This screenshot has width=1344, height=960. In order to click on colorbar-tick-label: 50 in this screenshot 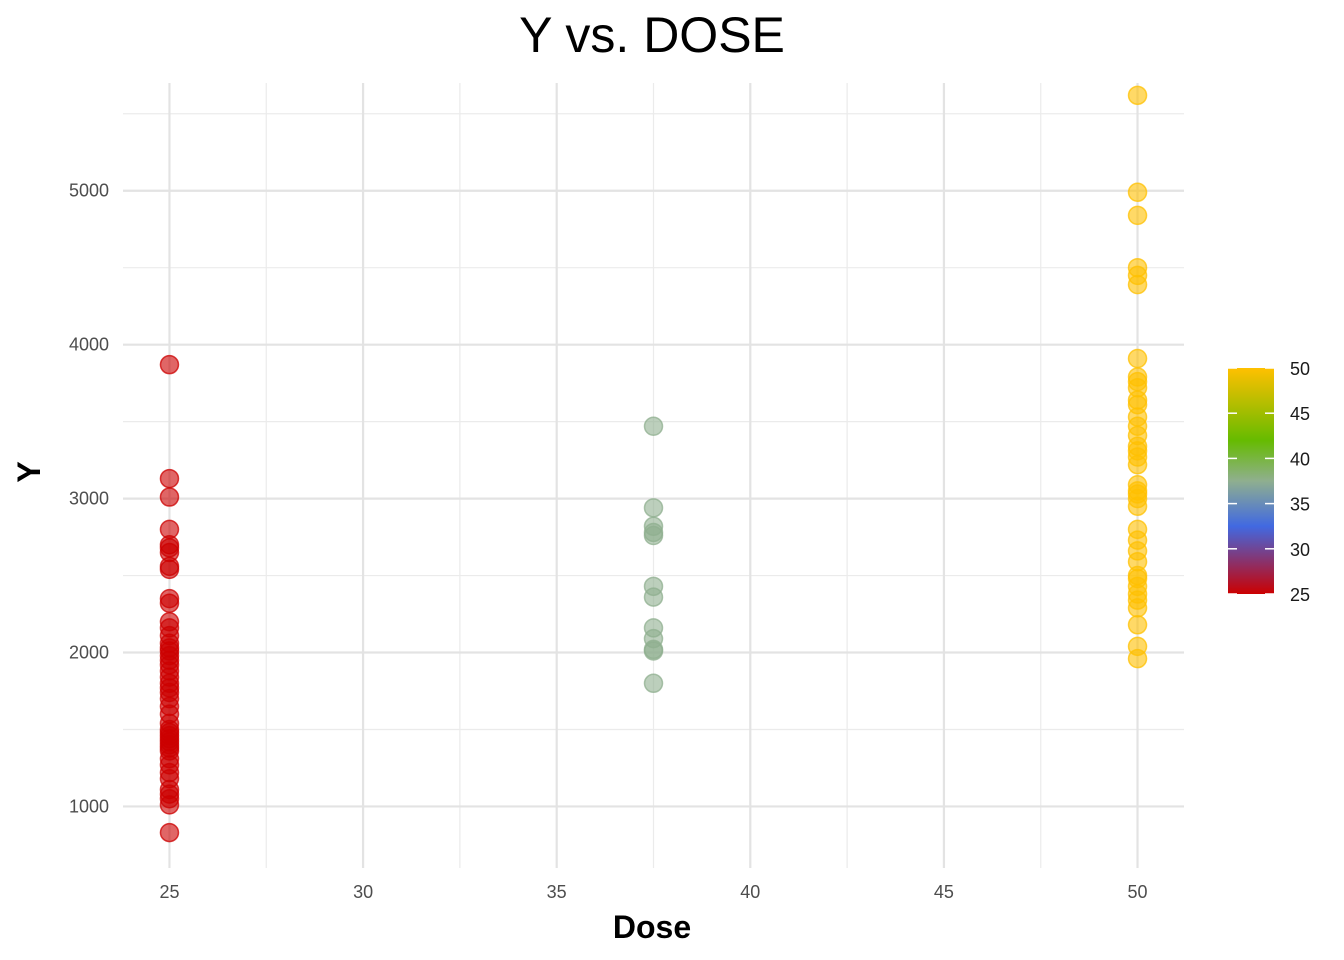, I will do `click(1300, 369)`.